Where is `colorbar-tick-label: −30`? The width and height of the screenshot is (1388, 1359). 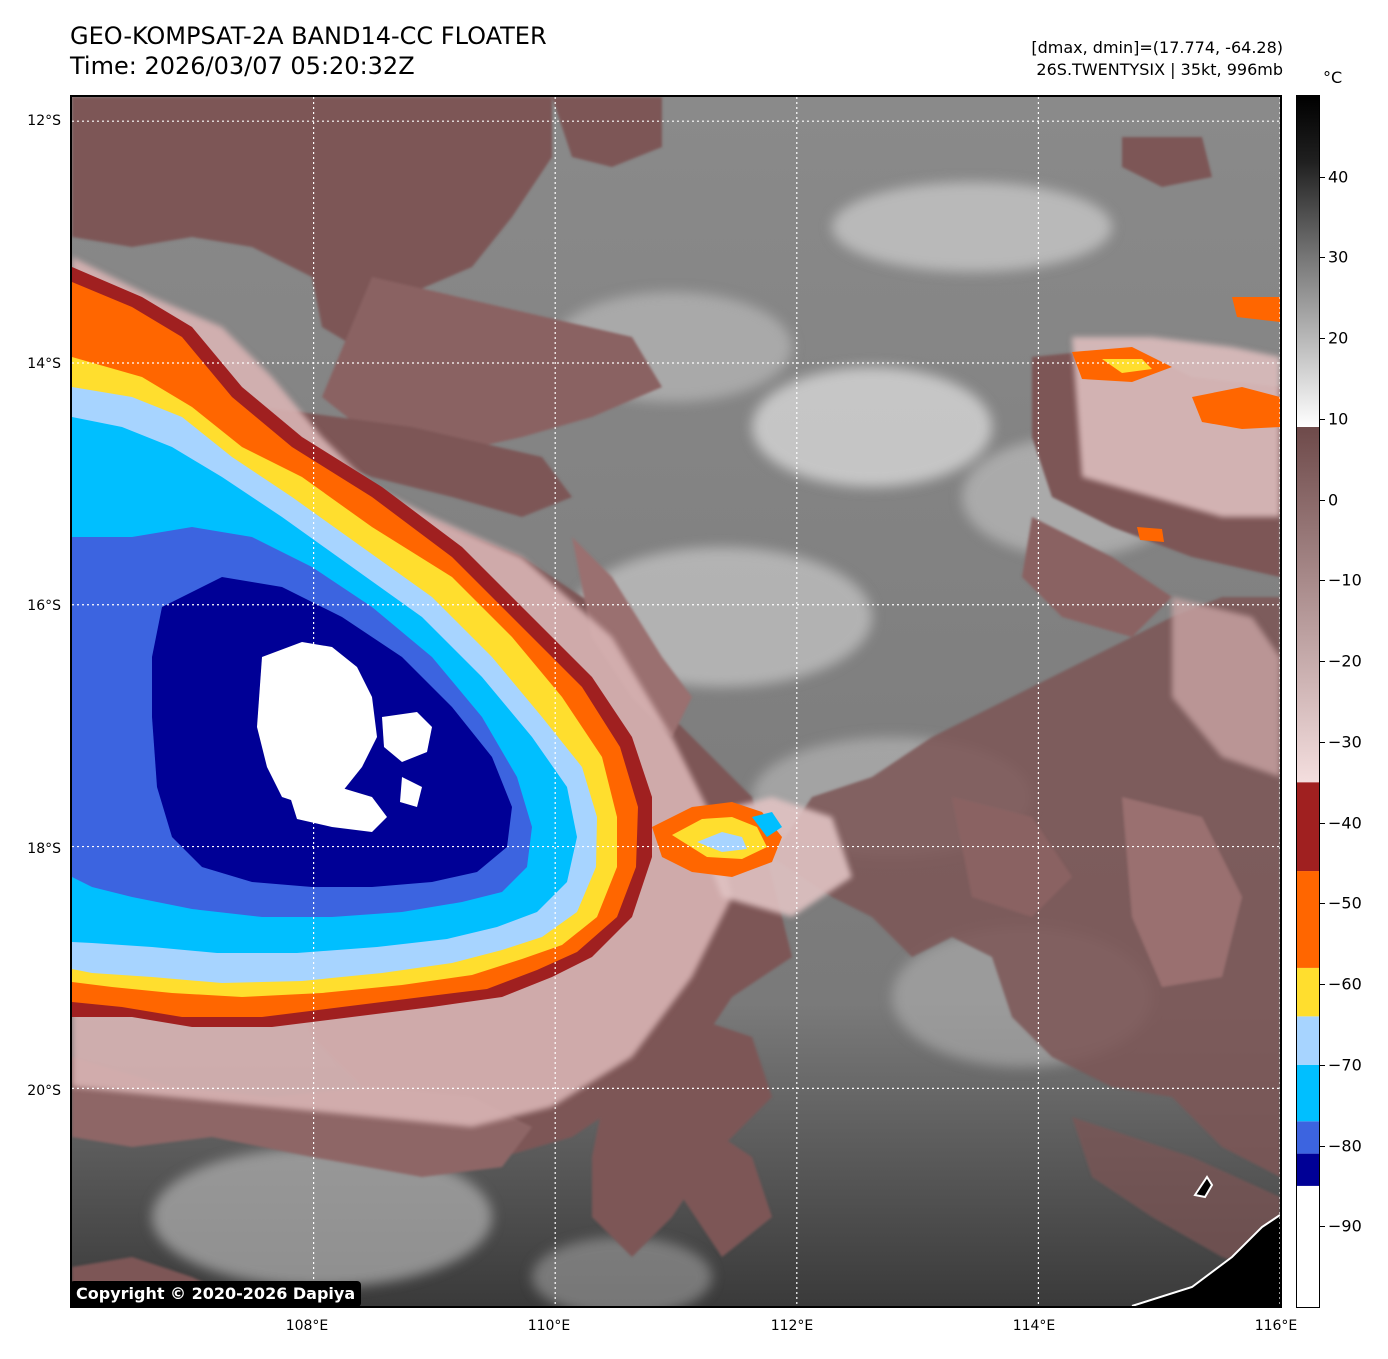 colorbar-tick-label: −30 is located at coordinates (1345, 742).